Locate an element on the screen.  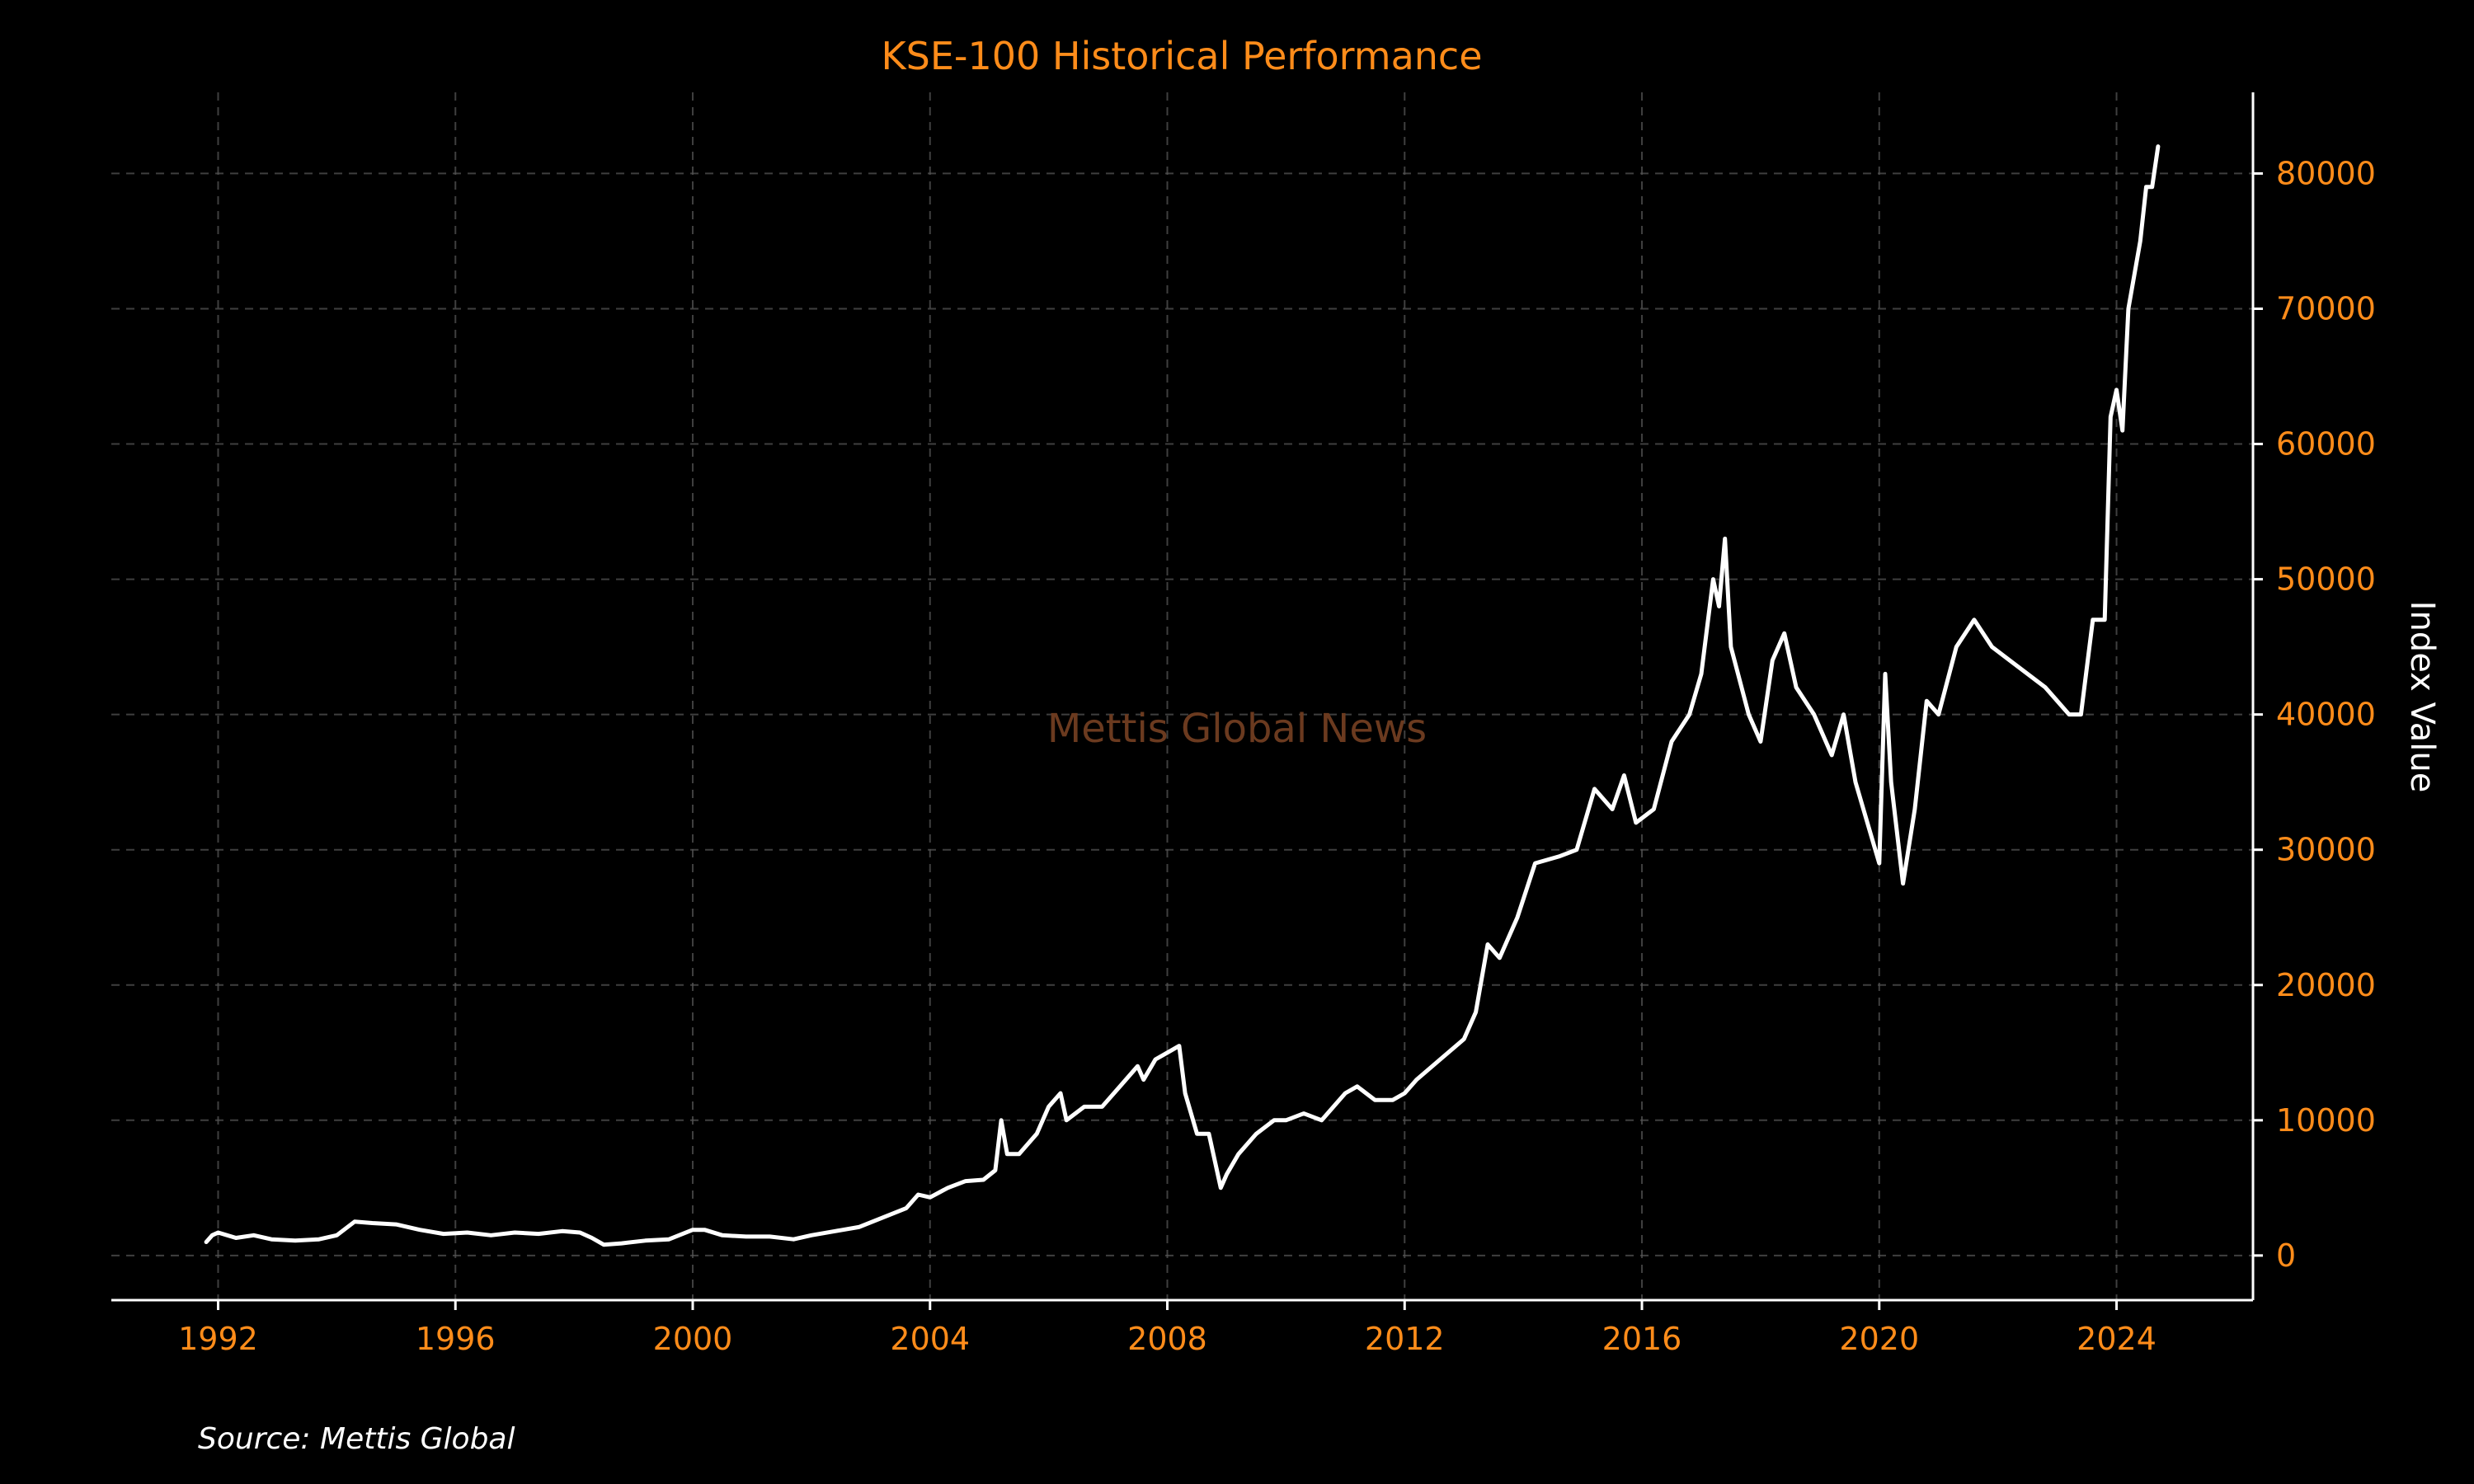
x-tick-label: 2024 is located at coordinates (2117, 1339).